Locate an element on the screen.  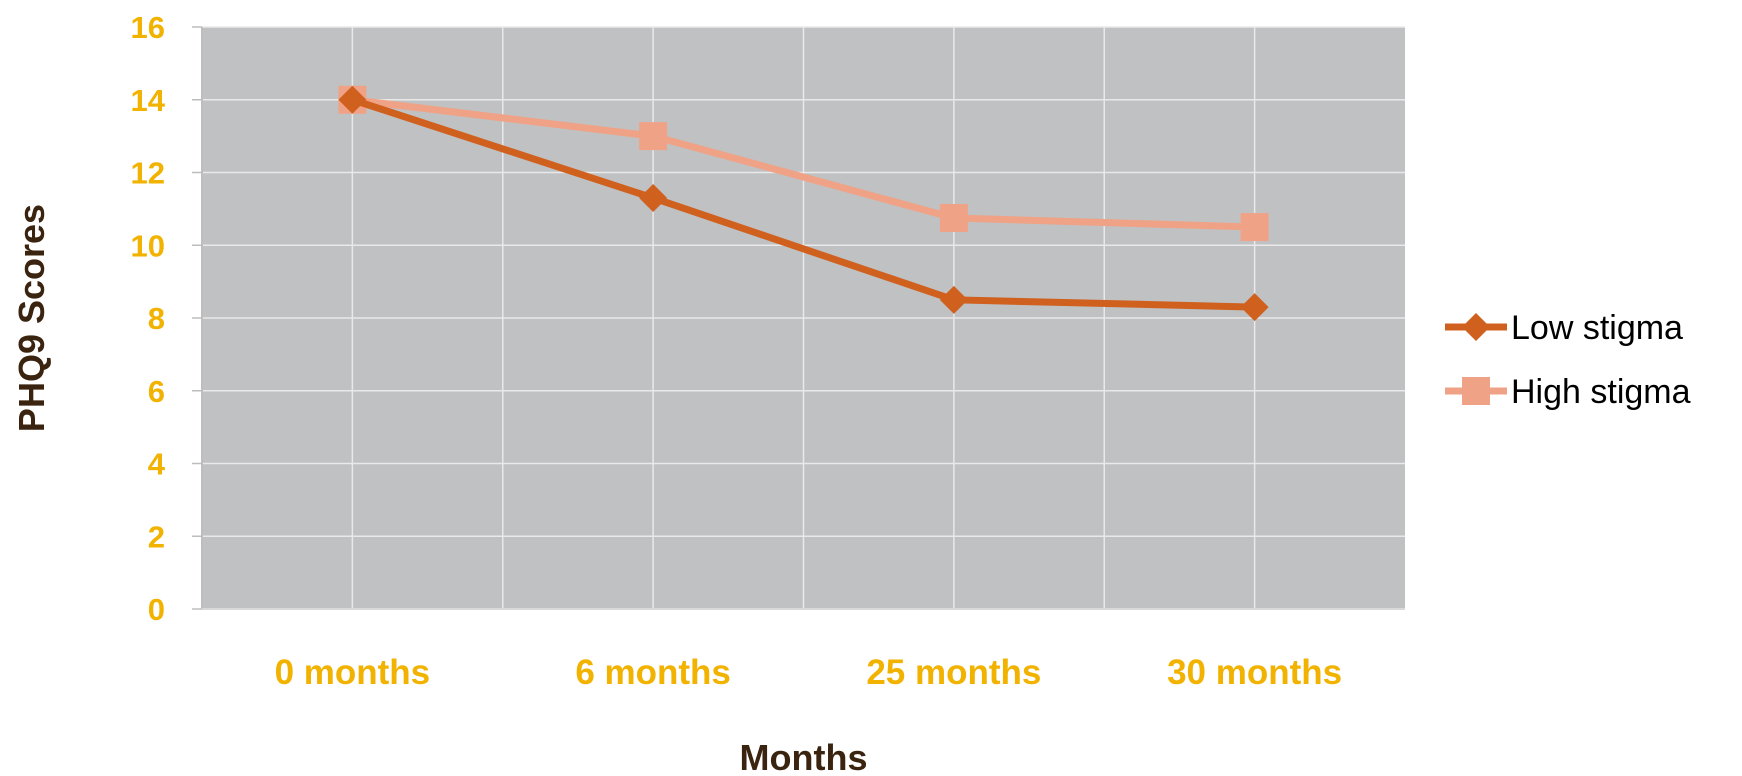
legend-label: High stigma is located at coordinates (1601, 392).